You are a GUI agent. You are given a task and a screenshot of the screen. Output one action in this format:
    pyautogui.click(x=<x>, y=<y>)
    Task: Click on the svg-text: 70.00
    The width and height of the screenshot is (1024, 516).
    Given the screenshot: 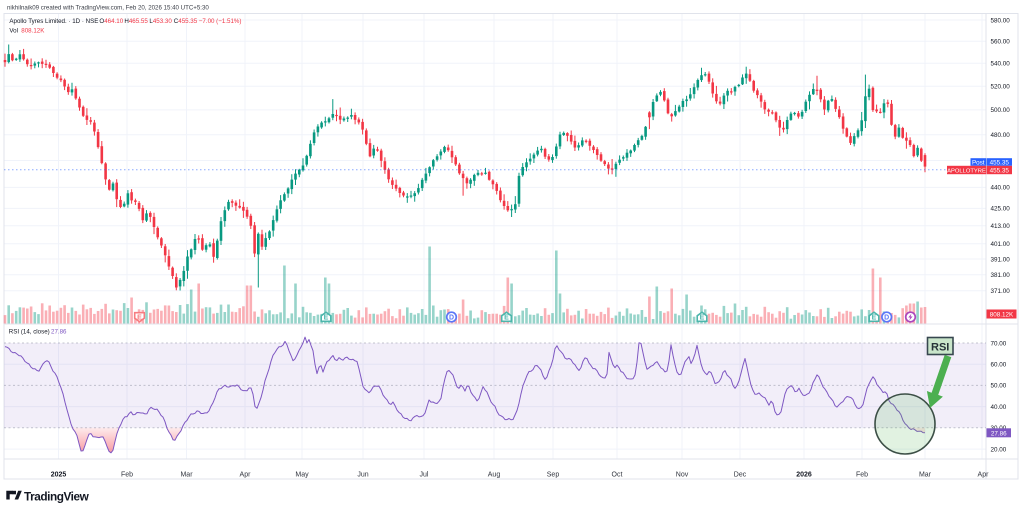 What is the action you would take?
    pyautogui.click(x=999, y=343)
    